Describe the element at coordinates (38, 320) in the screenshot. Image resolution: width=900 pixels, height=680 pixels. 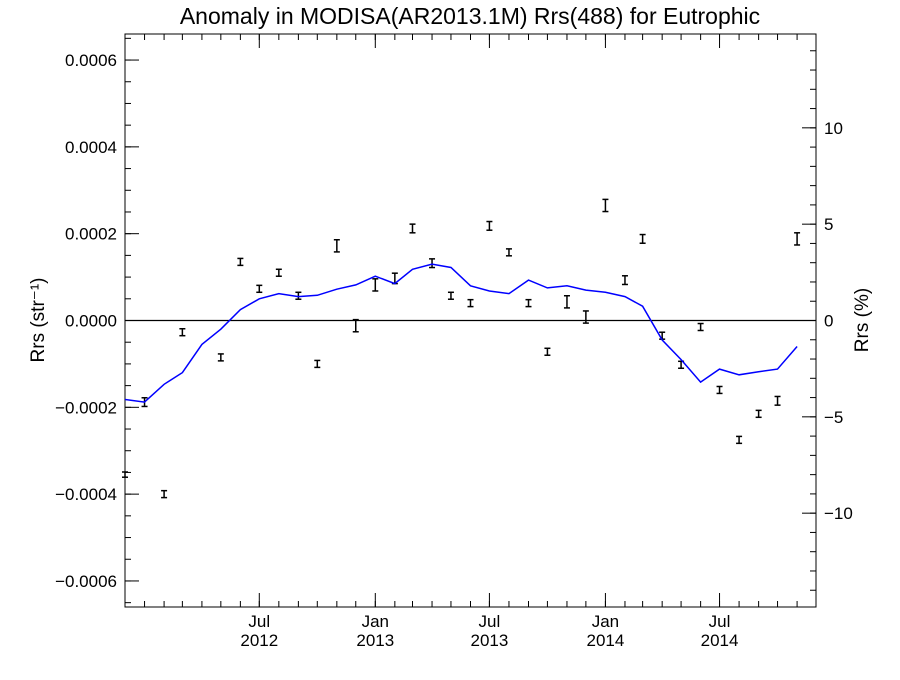
I see `y-axis-label: Rrs (str⁻¹)` at that location.